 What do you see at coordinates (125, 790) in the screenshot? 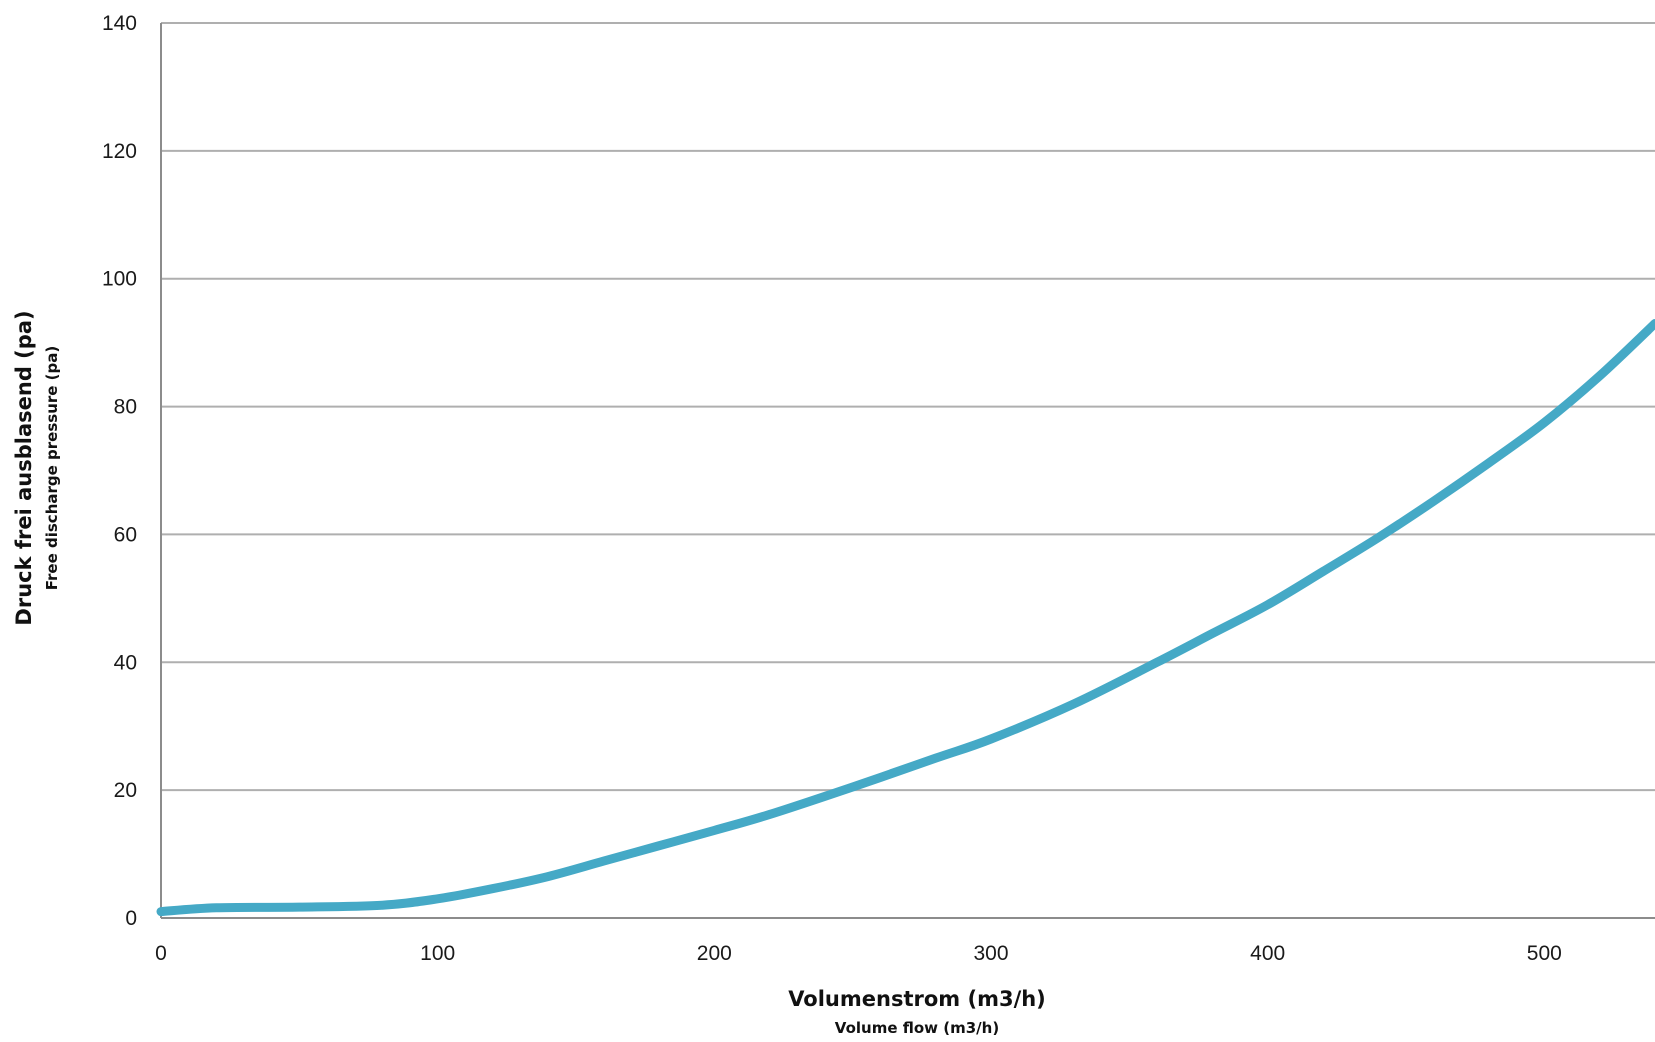
I see `y-tick-label: 20` at bounding box center [125, 790].